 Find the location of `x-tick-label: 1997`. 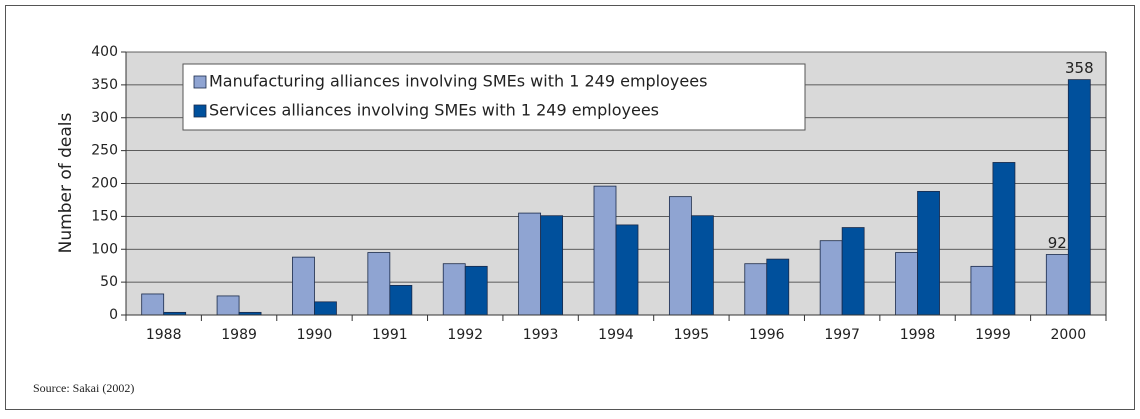

x-tick-label: 1997 is located at coordinates (842, 335).